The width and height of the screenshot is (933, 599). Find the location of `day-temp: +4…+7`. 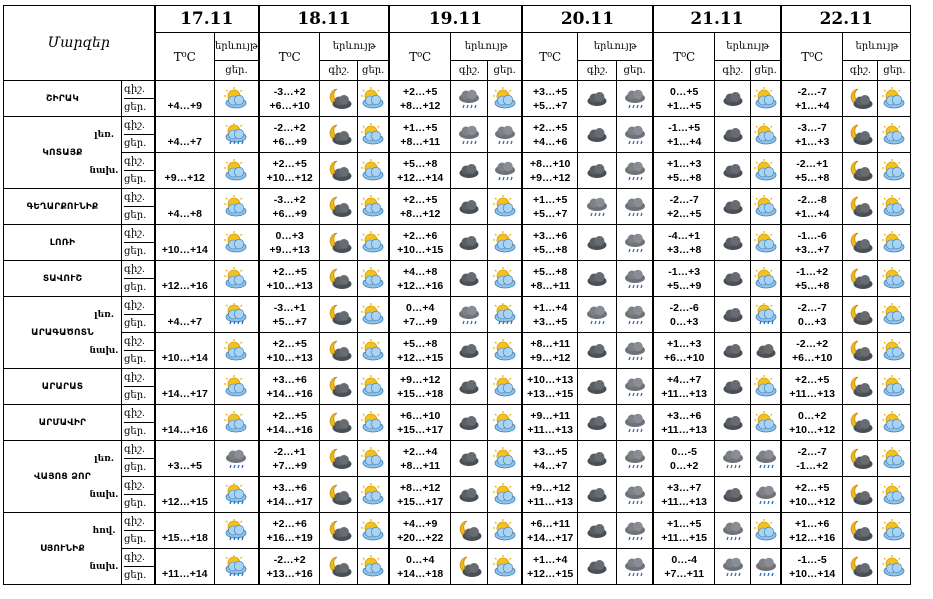

day-temp: +4…+7 is located at coordinates (550, 465).